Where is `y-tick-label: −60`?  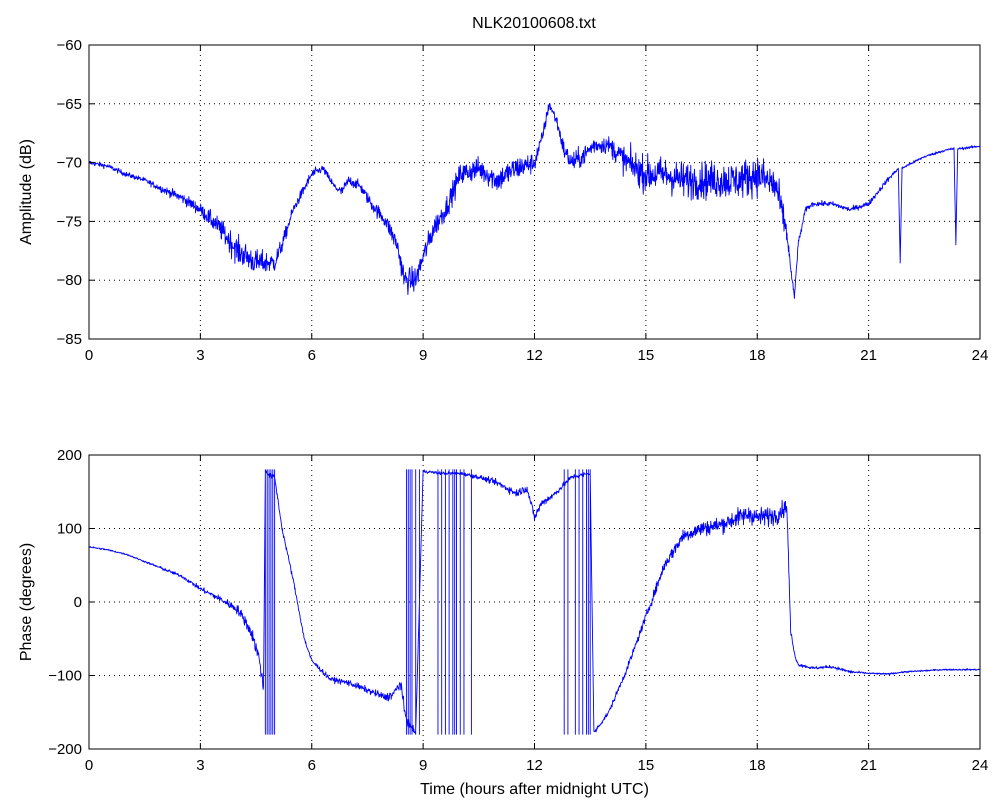
y-tick-label: −60 is located at coordinates (69, 45).